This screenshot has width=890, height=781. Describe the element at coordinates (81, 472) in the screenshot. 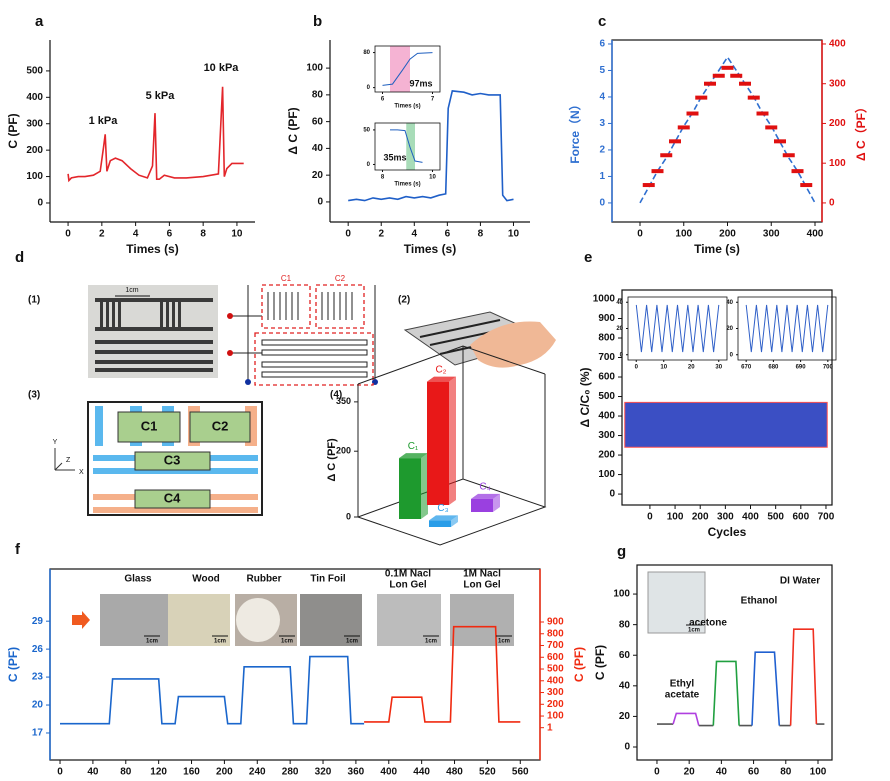

I see `axis-triad-label: X` at that location.